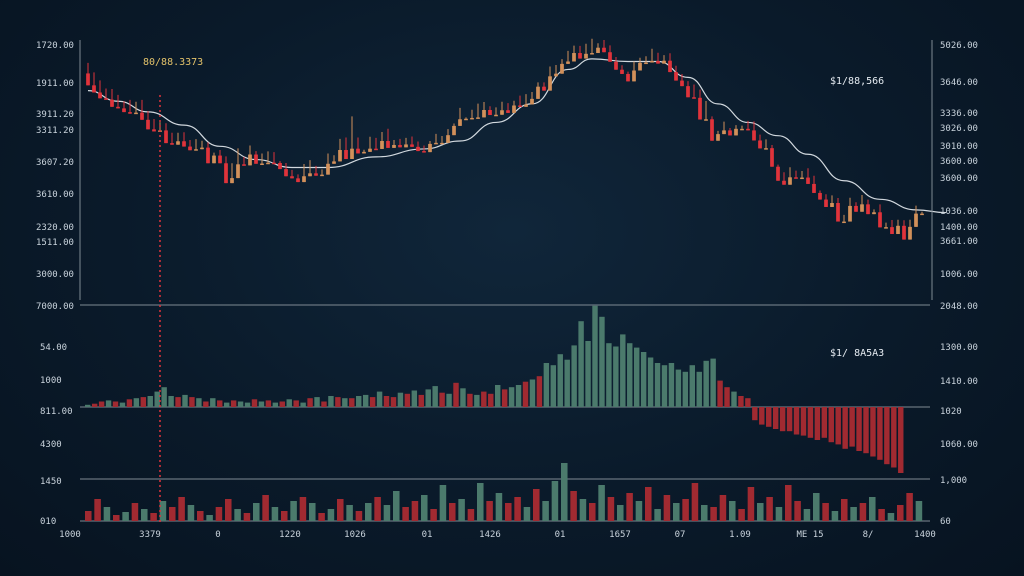 The width and height of the screenshot is (1024, 576). Describe the element at coordinates (680, 535) in the screenshot. I see `x-axis-label: 07` at that location.